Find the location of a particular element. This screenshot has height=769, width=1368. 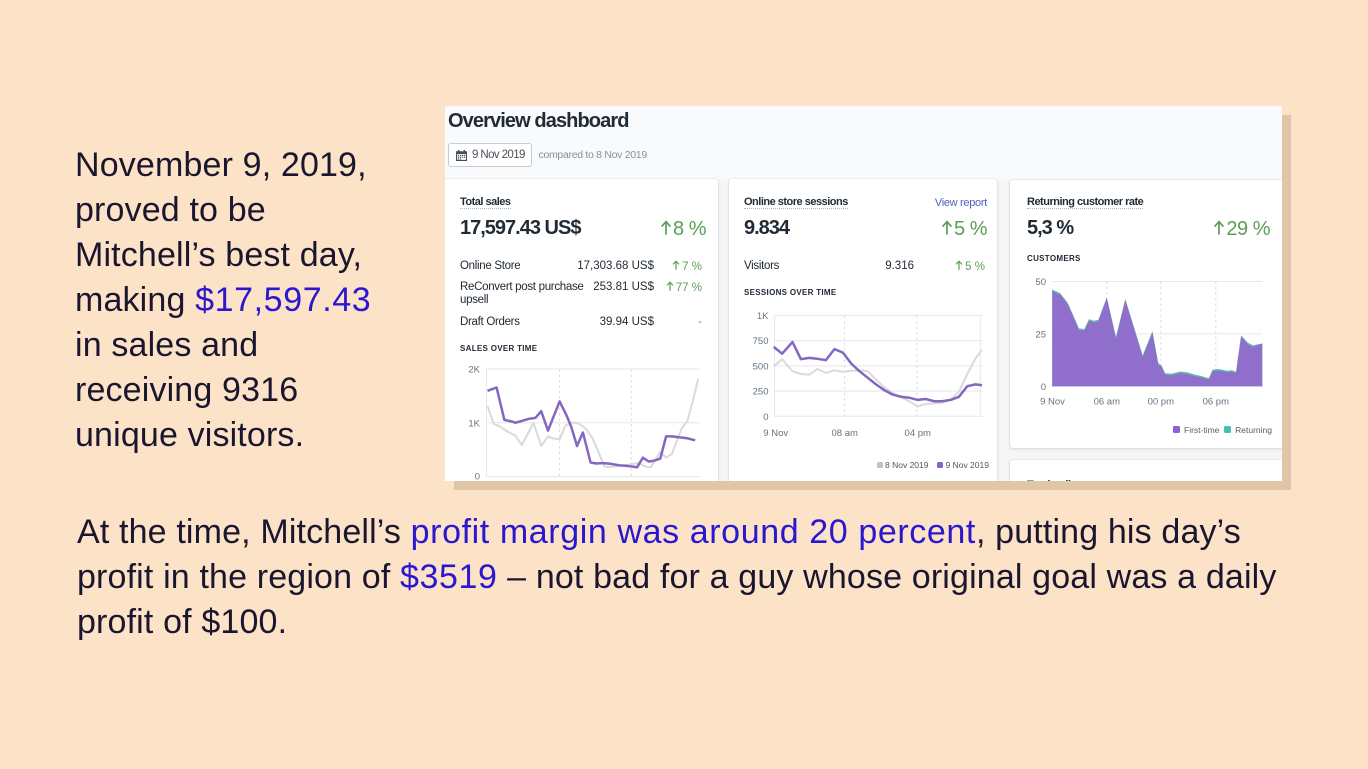

svg-text: 06 pm is located at coordinates (1216, 402).